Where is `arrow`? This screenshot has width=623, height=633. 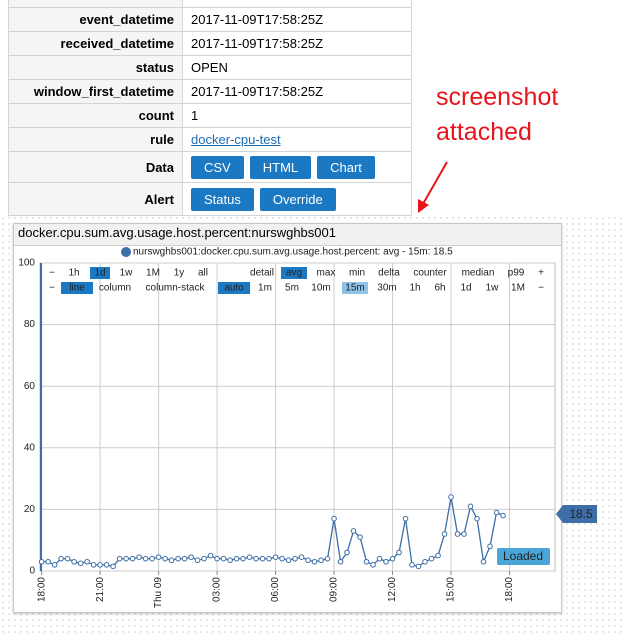
arrow is located at coordinates (435, 183).